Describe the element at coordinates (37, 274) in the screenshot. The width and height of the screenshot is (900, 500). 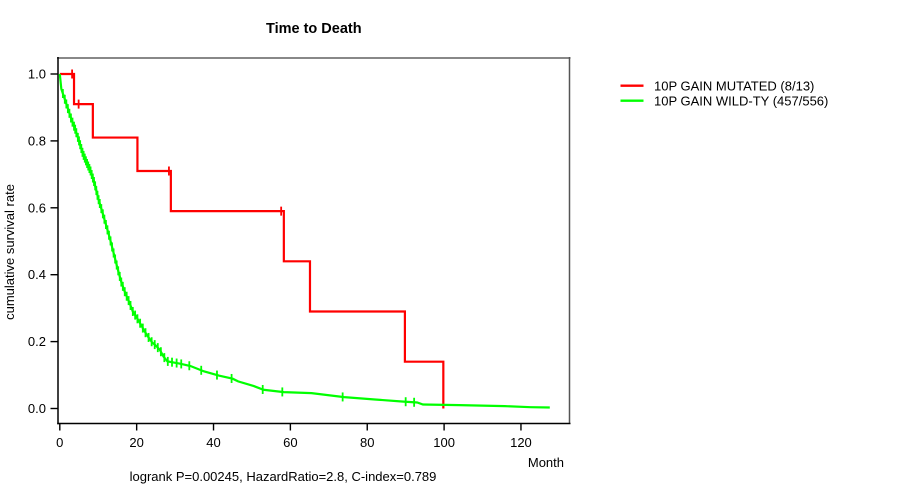
I see `y-tick-label: 0.4` at that location.